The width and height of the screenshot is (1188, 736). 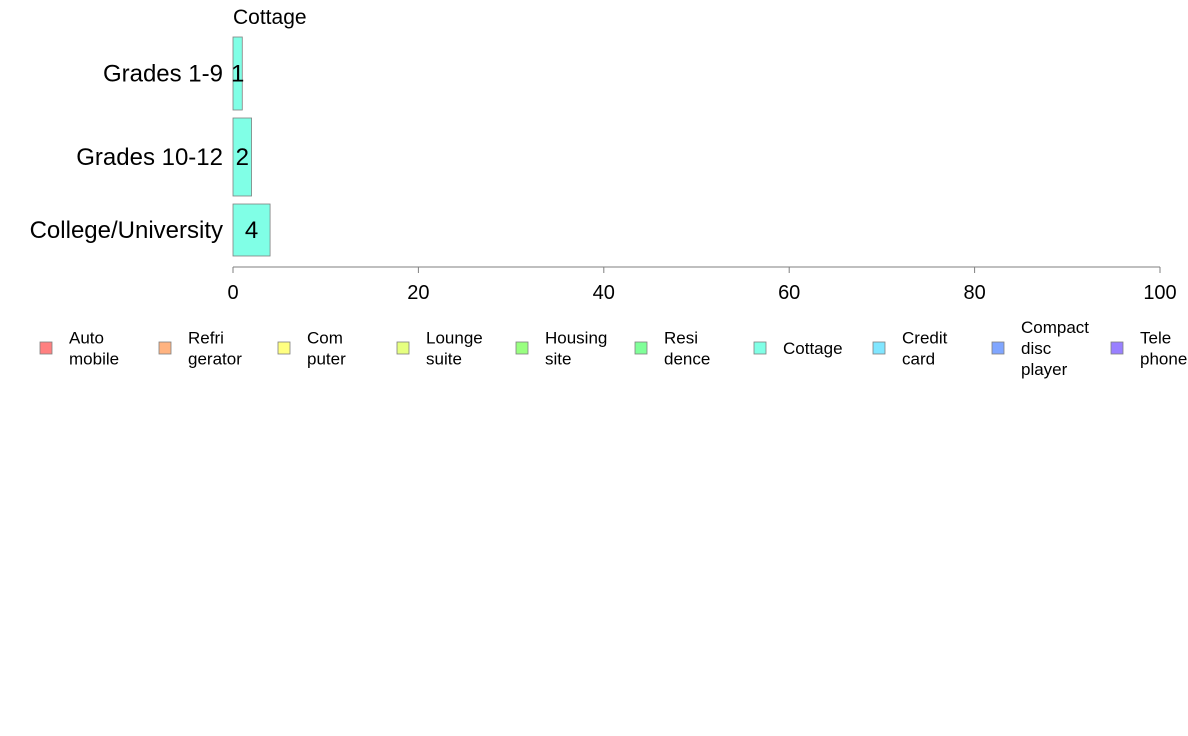 I want to click on legend-label: Tele phone, so click(x=1163, y=349).